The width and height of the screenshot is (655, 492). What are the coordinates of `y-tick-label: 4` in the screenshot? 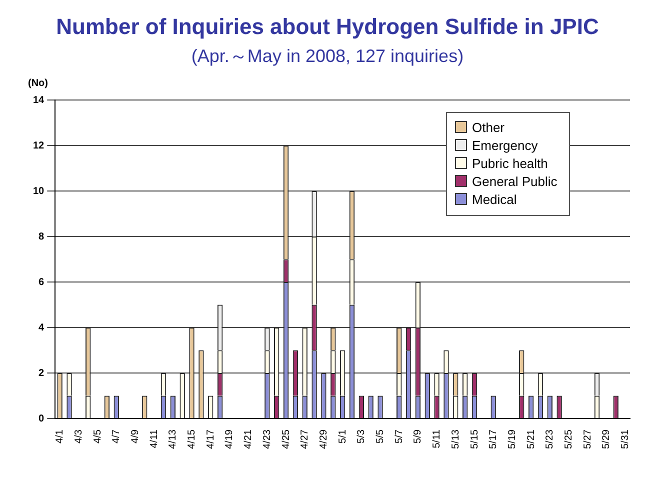 It's located at (41, 328).